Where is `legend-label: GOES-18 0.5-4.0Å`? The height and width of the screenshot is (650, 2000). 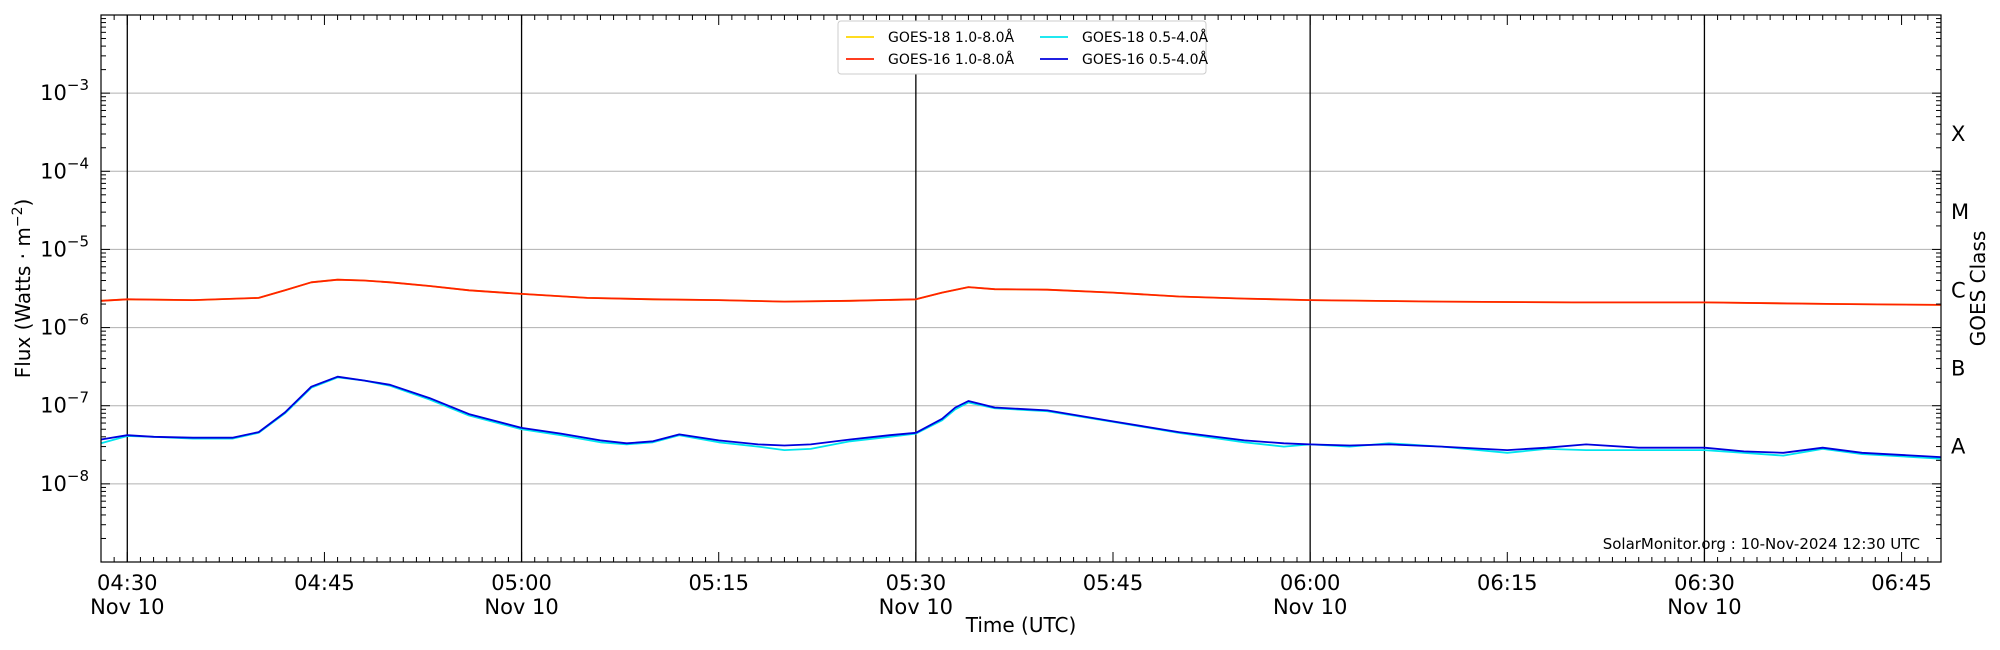 legend-label: GOES-18 0.5-4.0Å is located at coordinates (1145, 37).